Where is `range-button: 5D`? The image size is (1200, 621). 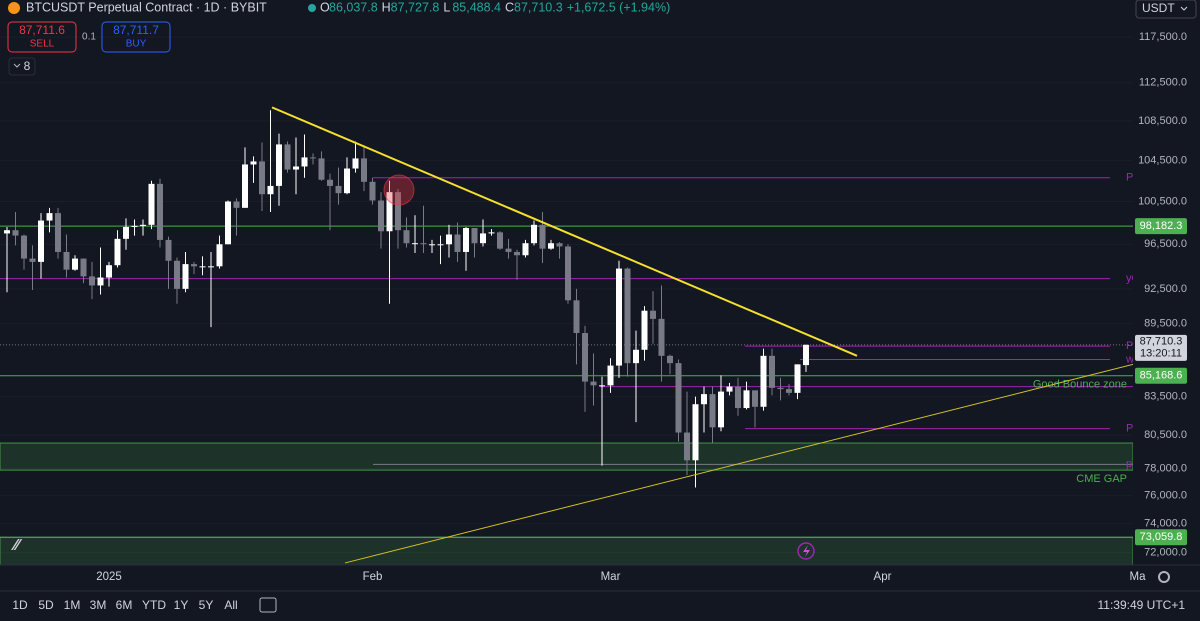
range-button: 5D is located at coordinates (46, 605).